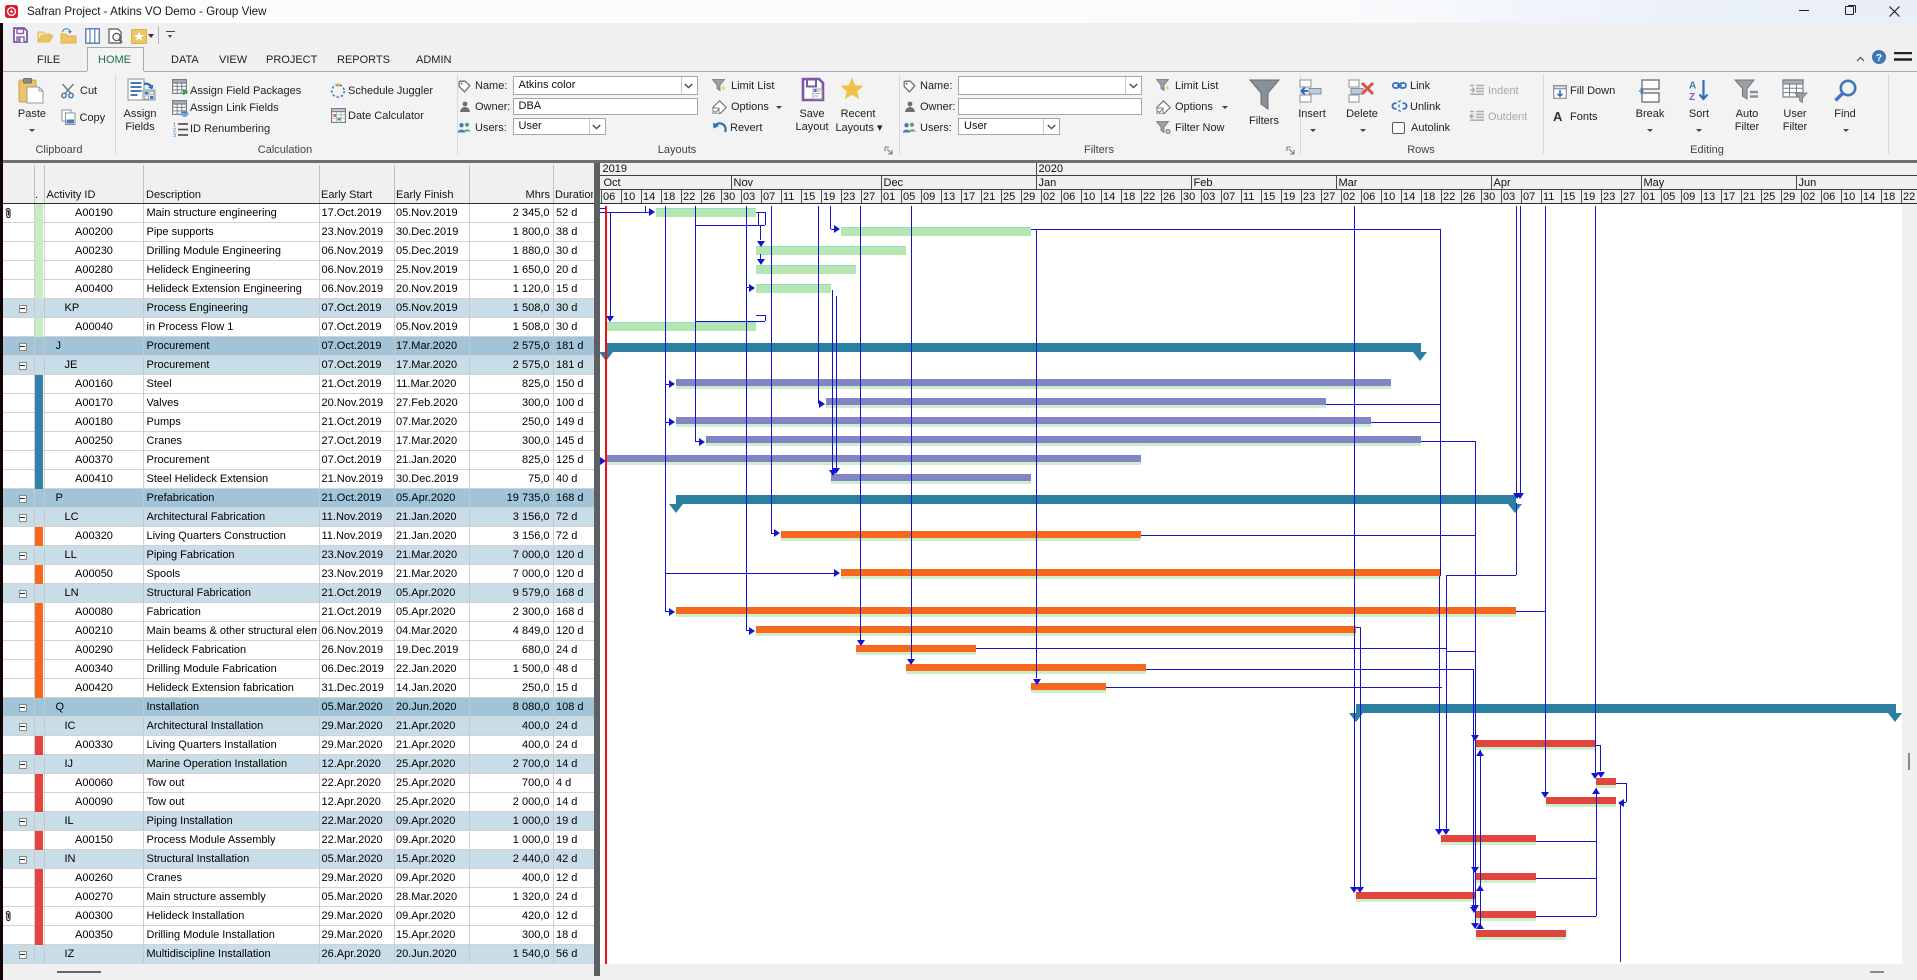  I want to click on svg-text: GO, so click(185, 114).